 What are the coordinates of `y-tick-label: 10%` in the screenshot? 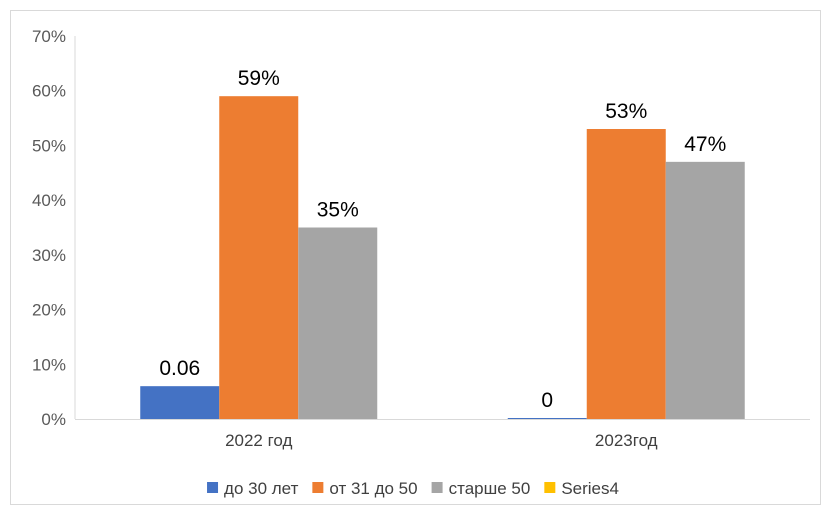 It's located at (49, 364).